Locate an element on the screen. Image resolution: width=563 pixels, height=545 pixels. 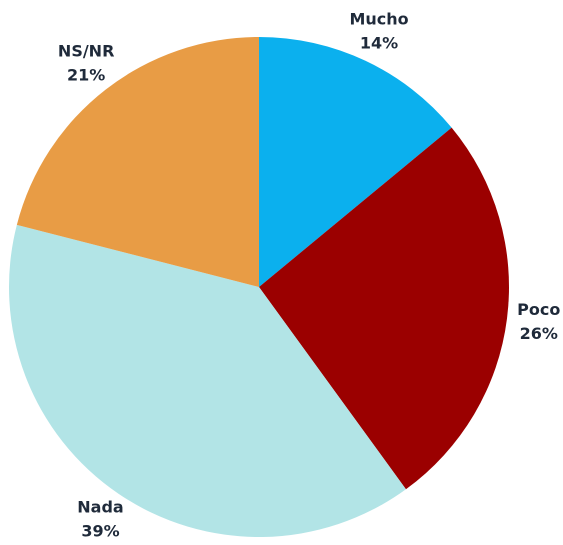
slice-value-label: 21% is located at coordinates (86, 75).